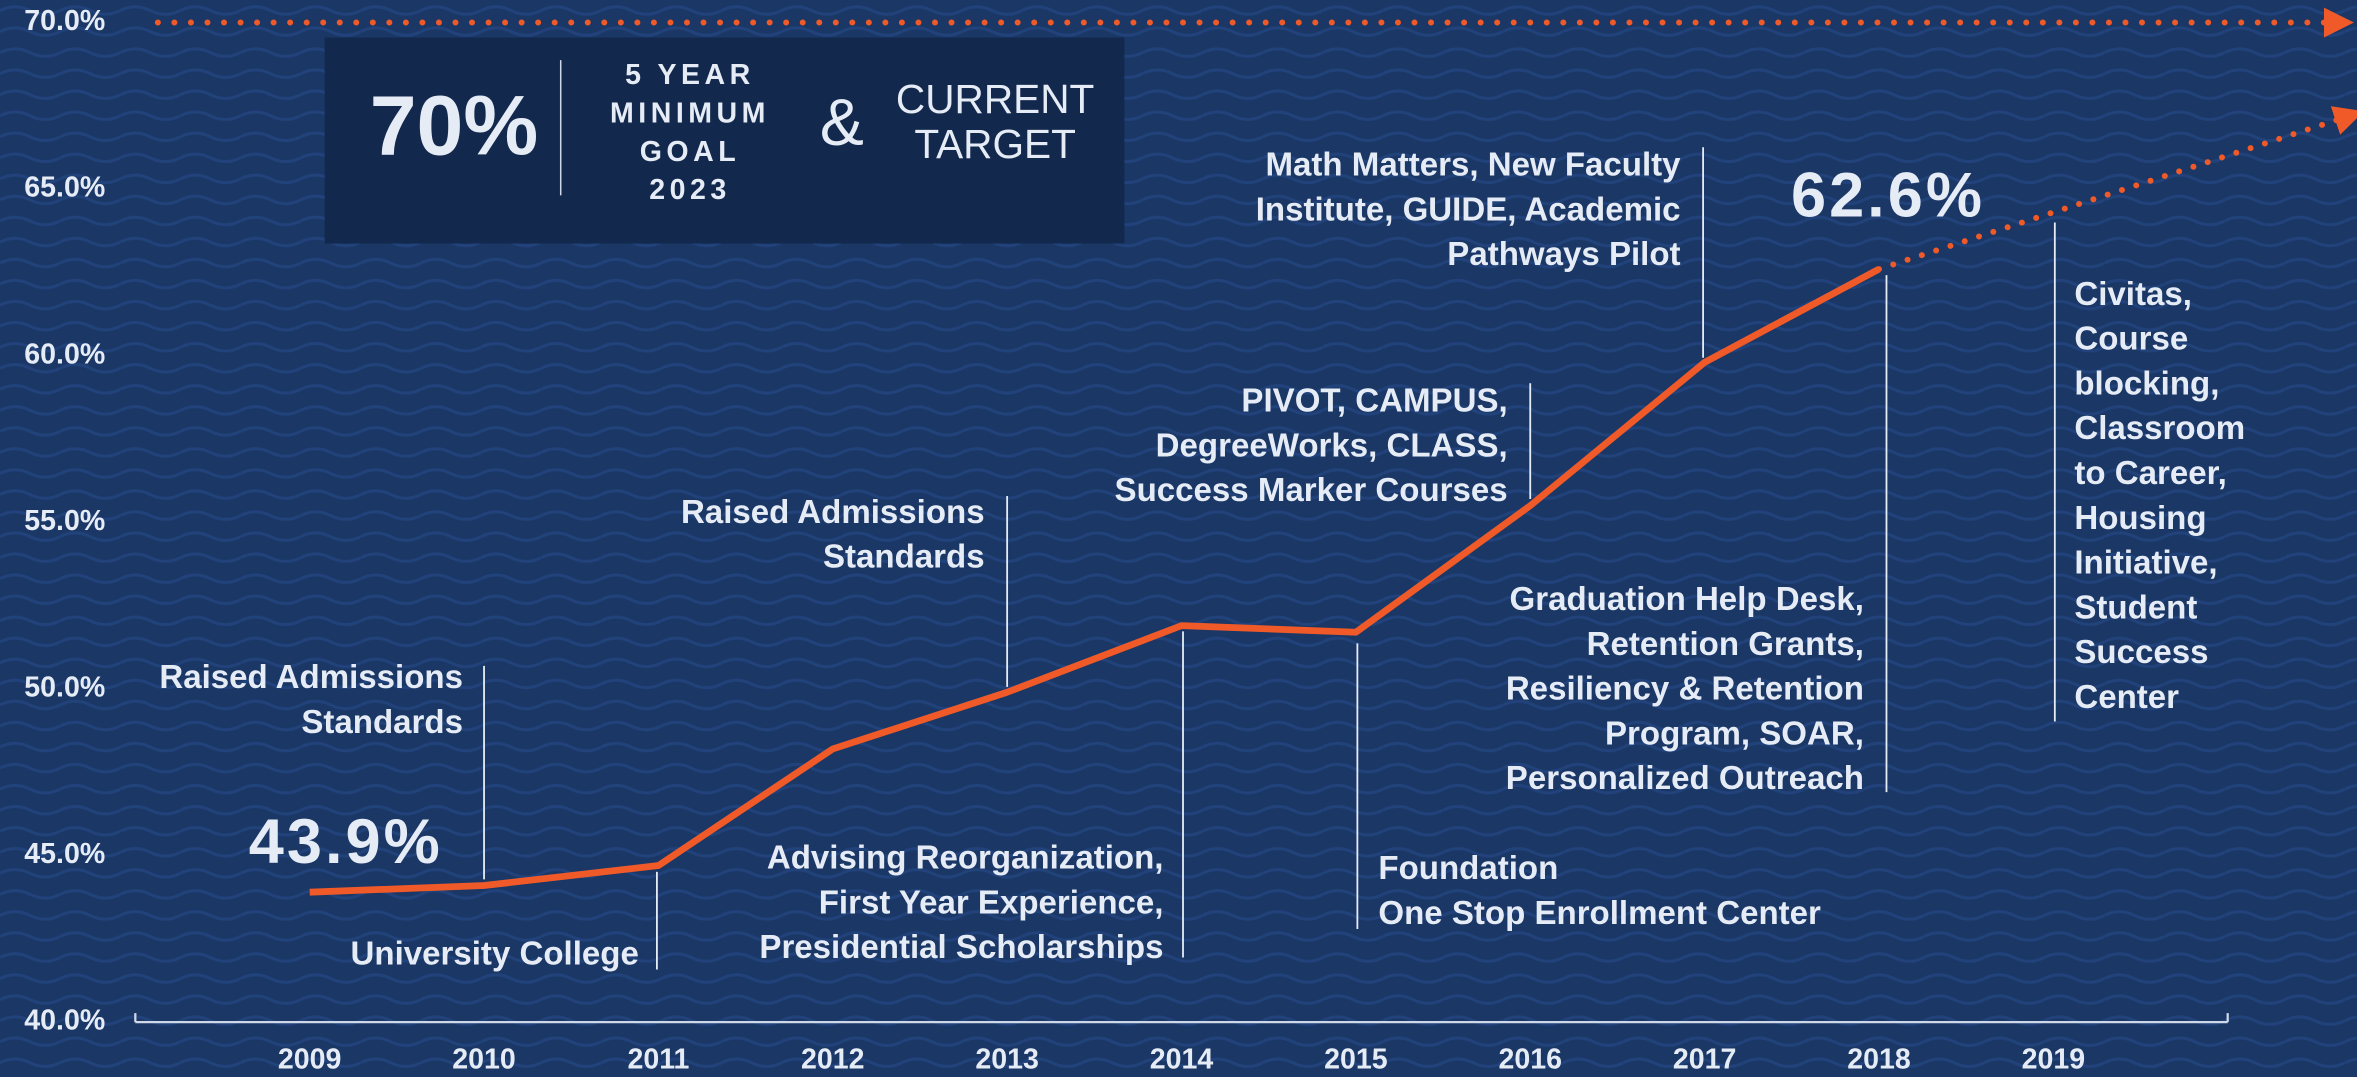  Describe the element at coordinates (2140, 518) in the screenshot. I see `annotation-text: Housing` at that location.